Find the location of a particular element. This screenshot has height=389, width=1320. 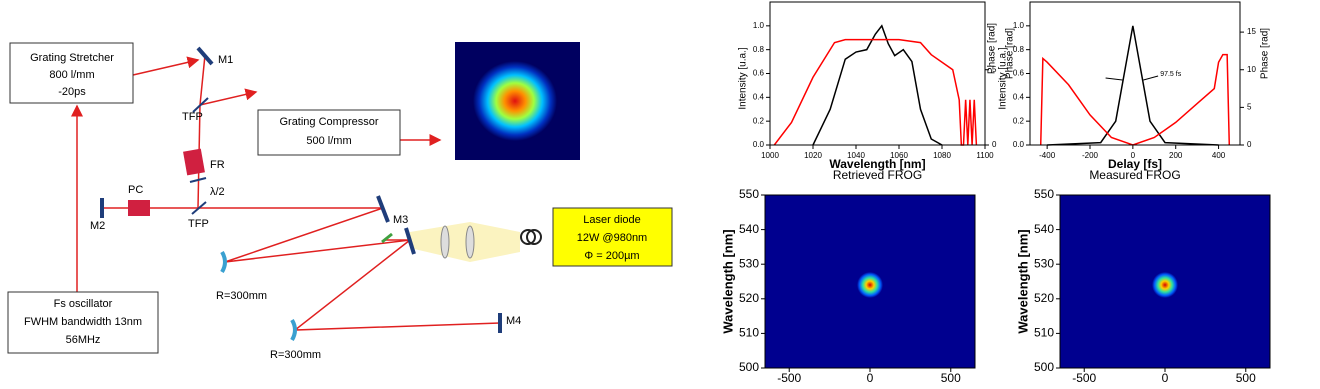

label: M1 is located at coordinates (225, 60).